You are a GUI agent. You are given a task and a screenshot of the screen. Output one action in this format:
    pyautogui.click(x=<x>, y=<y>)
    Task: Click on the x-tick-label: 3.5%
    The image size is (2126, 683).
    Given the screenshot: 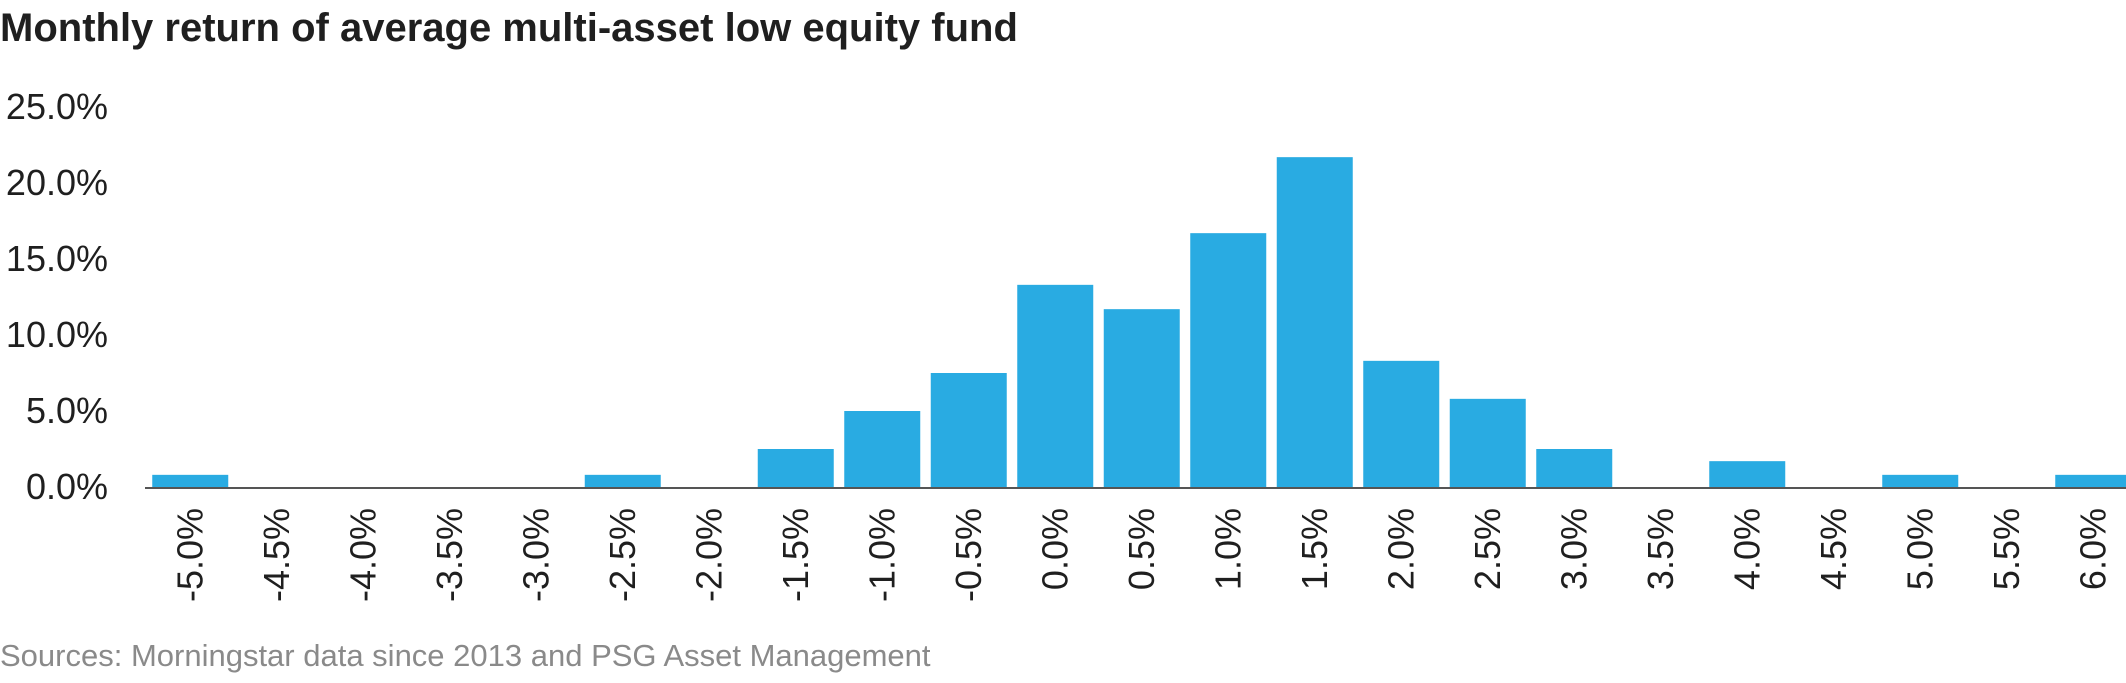 What is the action you would take?
    pyautogui.click(x=1660, y=549)
    